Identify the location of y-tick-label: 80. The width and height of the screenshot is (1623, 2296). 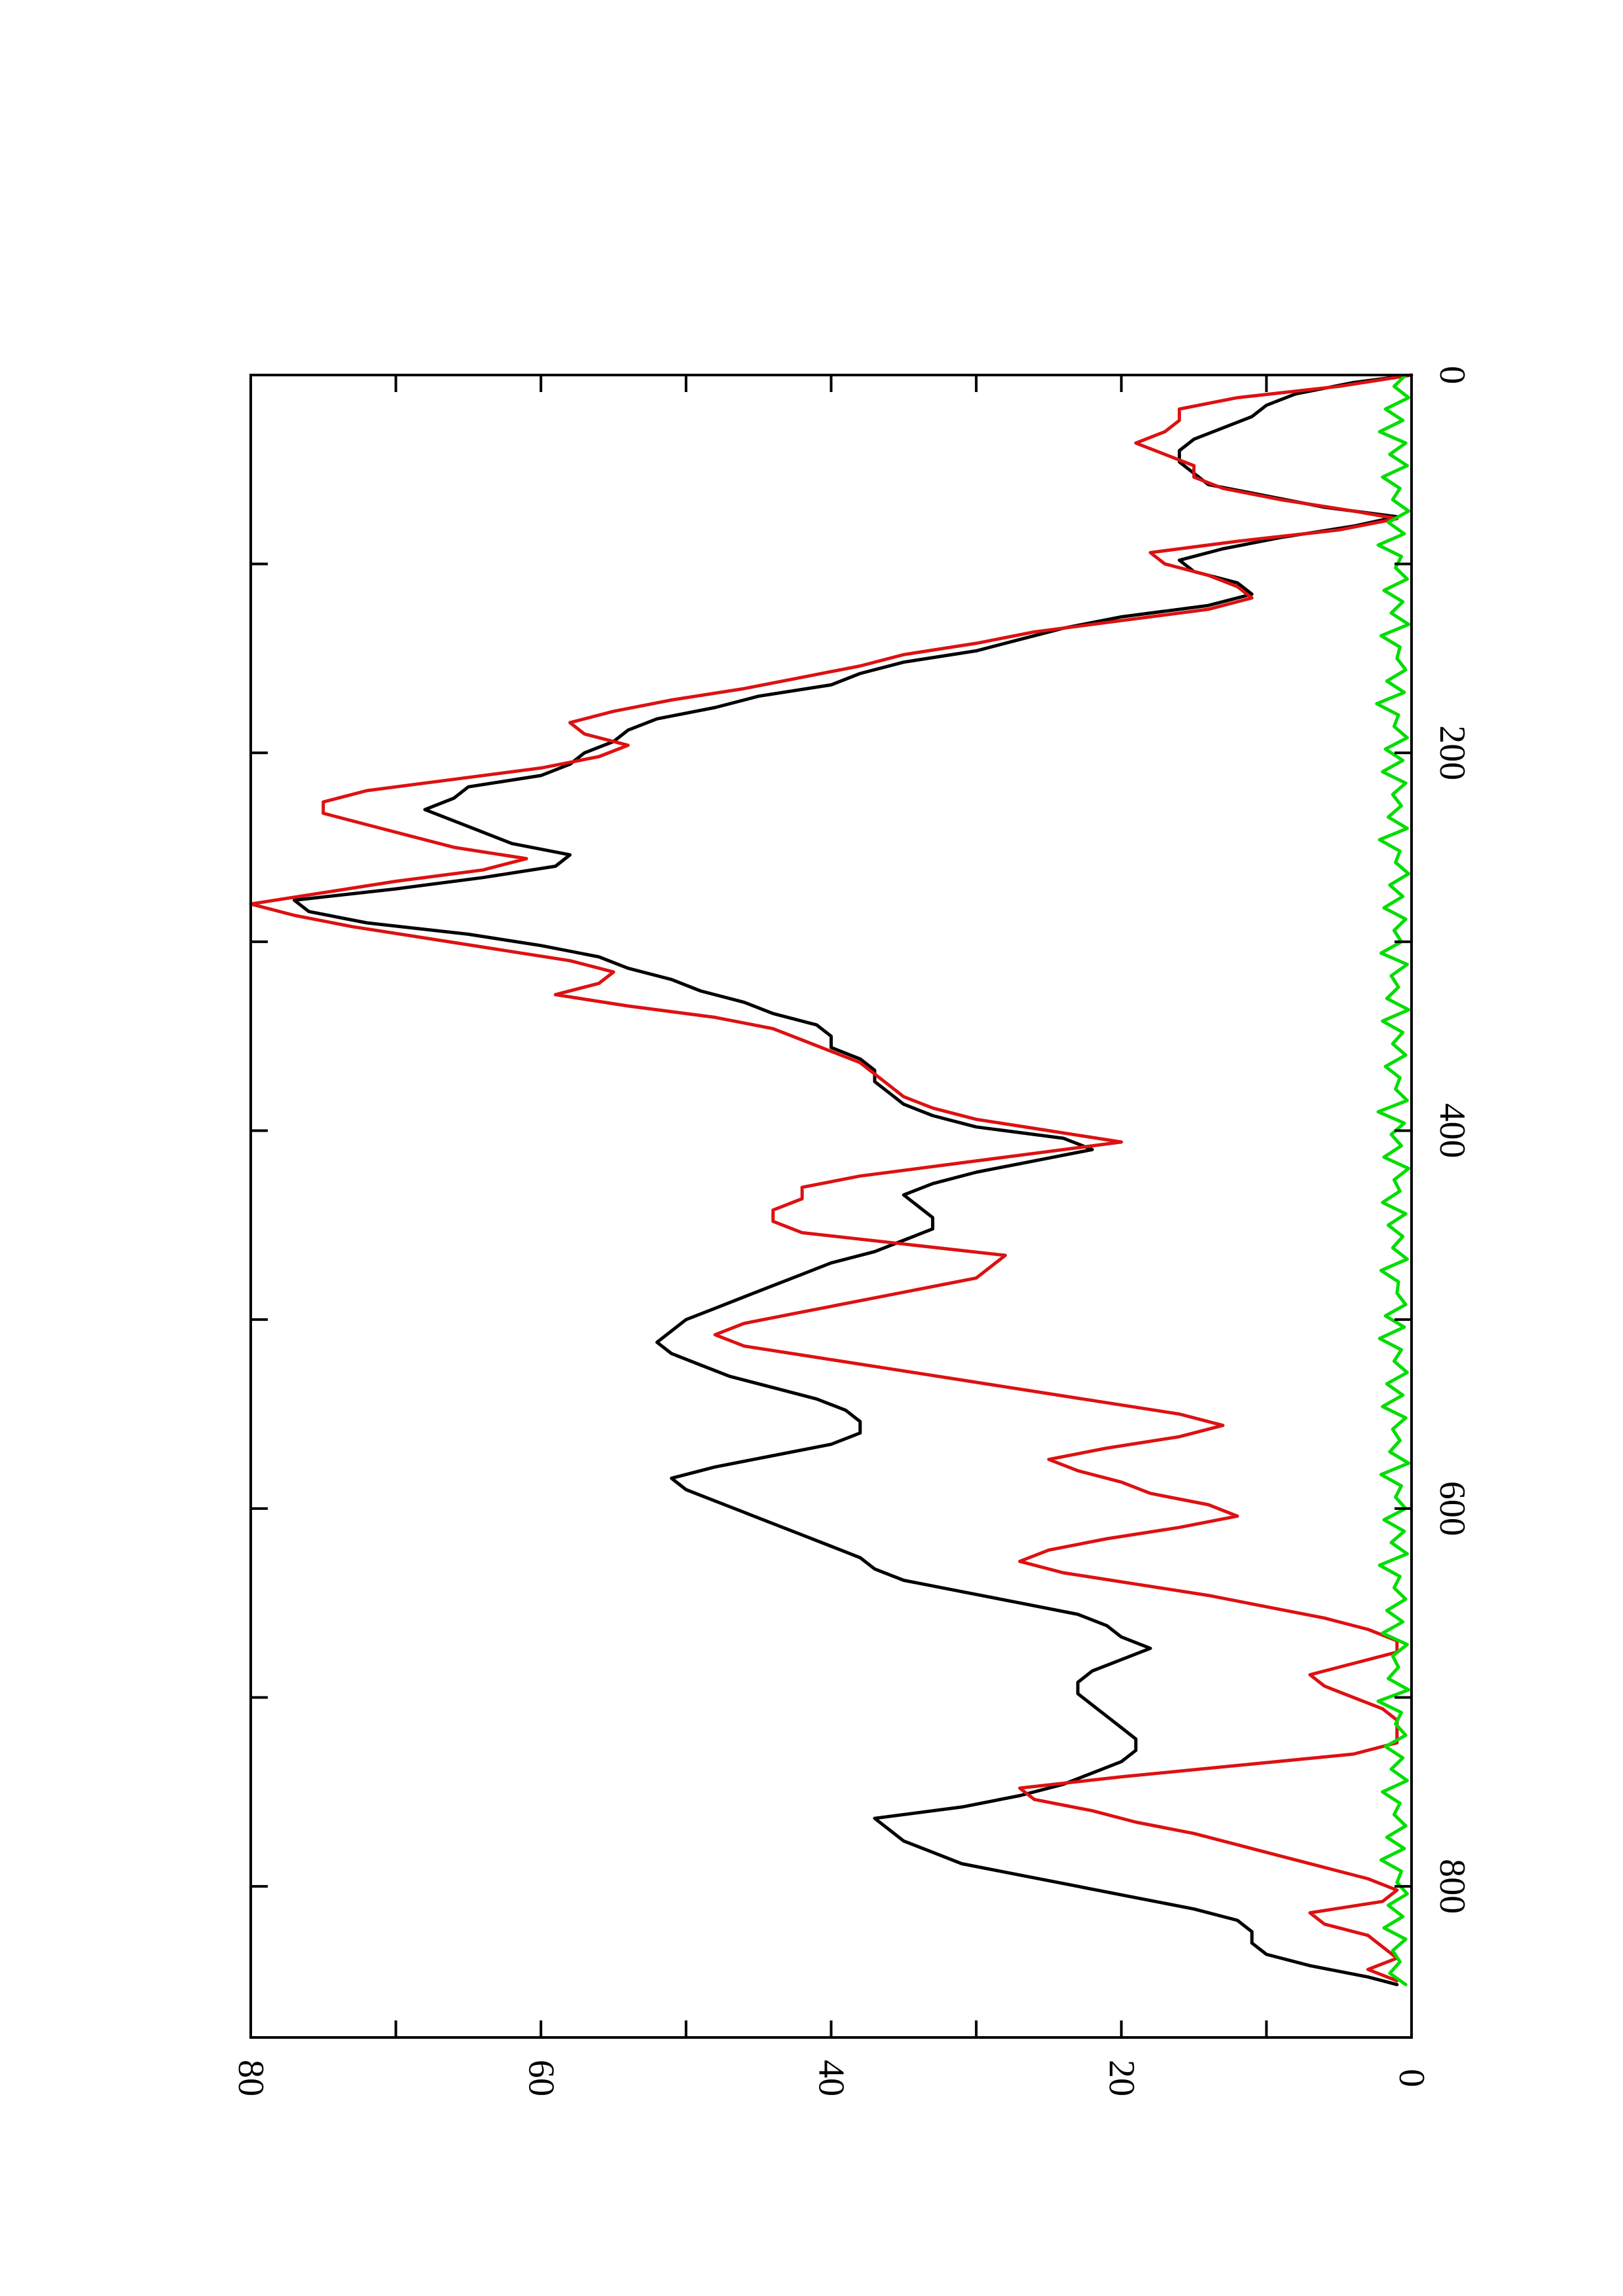
(250, 2078).